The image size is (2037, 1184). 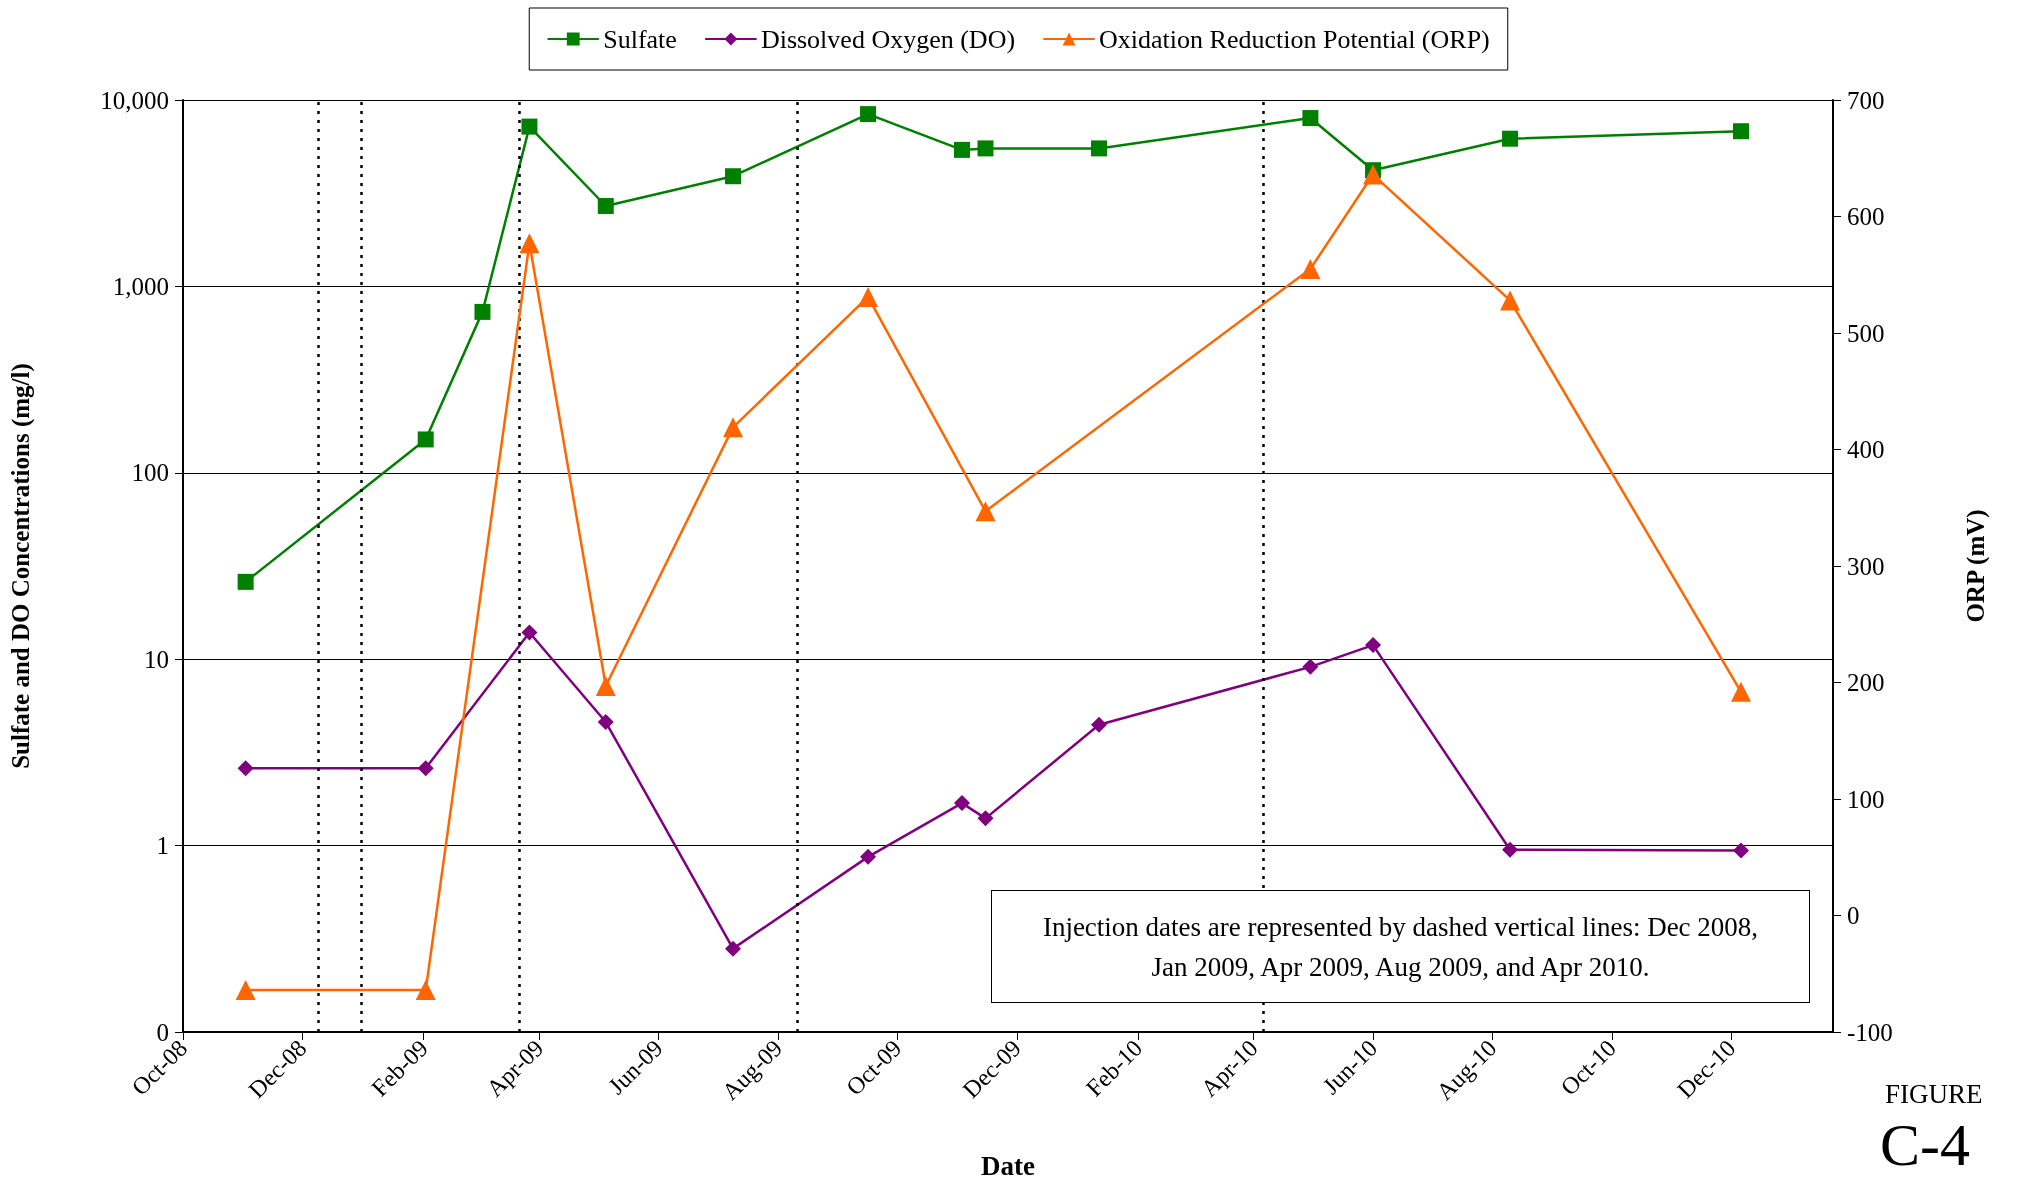 I want to click on legend-label: Dissolved Oxygen (DO), so click(x=888, y=39).